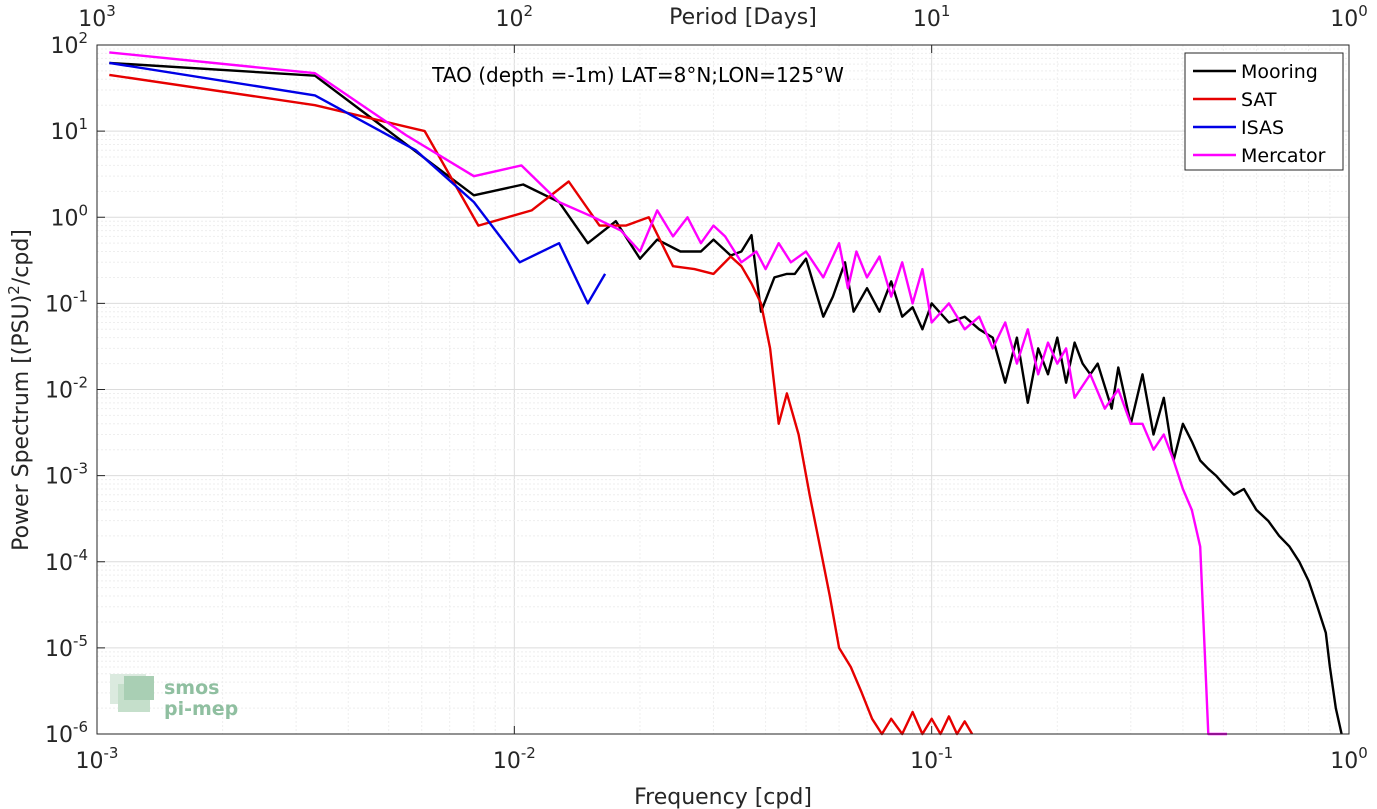 The width and height of the screenshot is (1377, 809). I want to click on y-tick-label: 10⁻⁶, so click(66, 733).